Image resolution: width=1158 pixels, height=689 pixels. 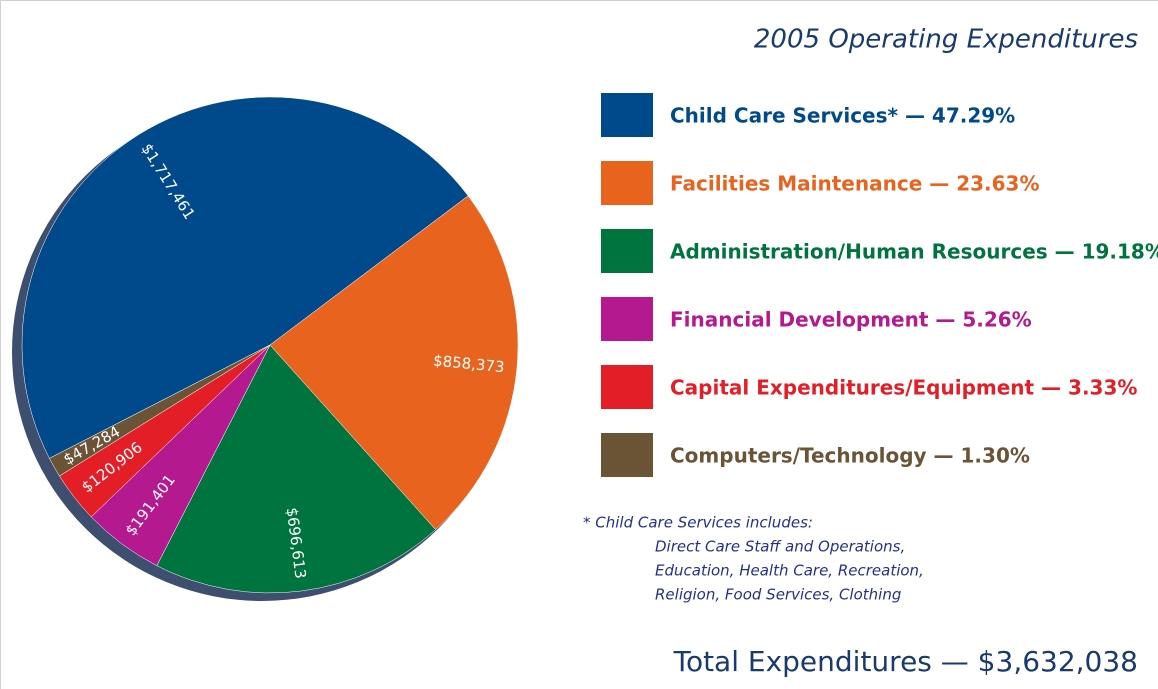 I want to click on chart-title: 2005 Operating Expenditures, so click(x=946, y=40).